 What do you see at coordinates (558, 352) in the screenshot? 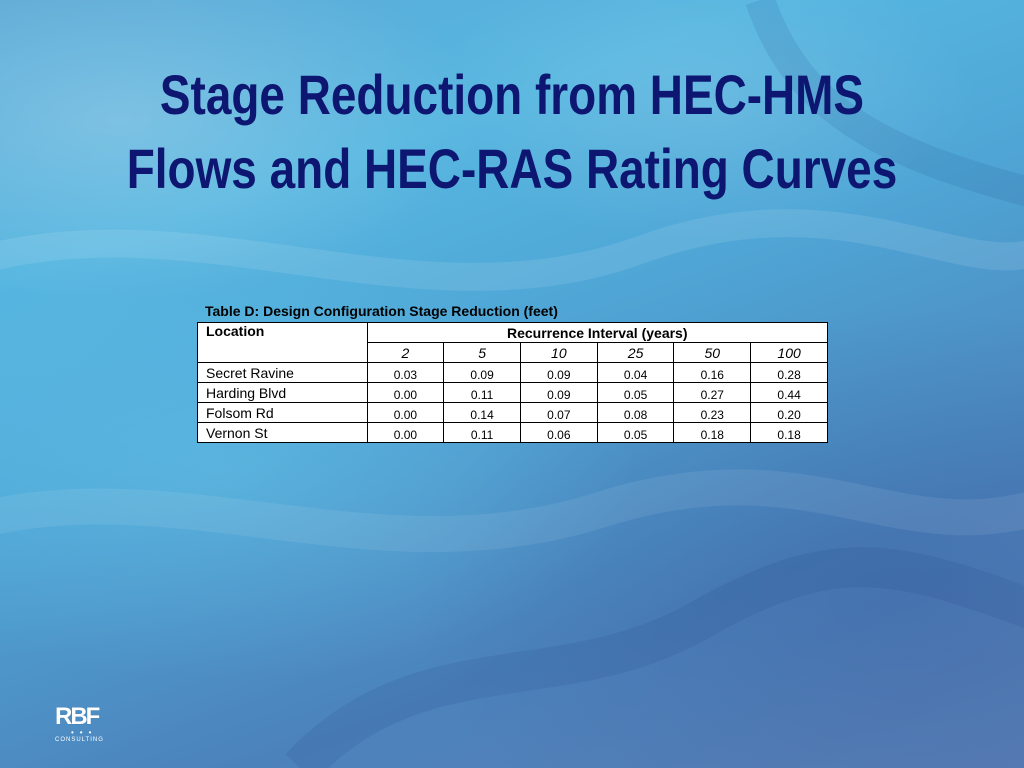
I see `year-header-10: 10` at bounding box center [558, 352].